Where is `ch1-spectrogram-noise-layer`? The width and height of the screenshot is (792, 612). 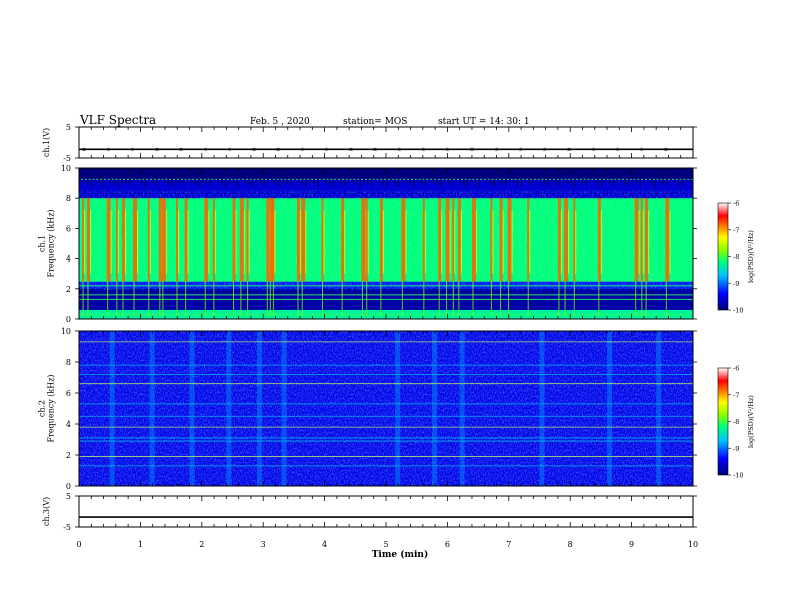
ch1-spectrogram-noise-layer is located at coordinates (386, 240).